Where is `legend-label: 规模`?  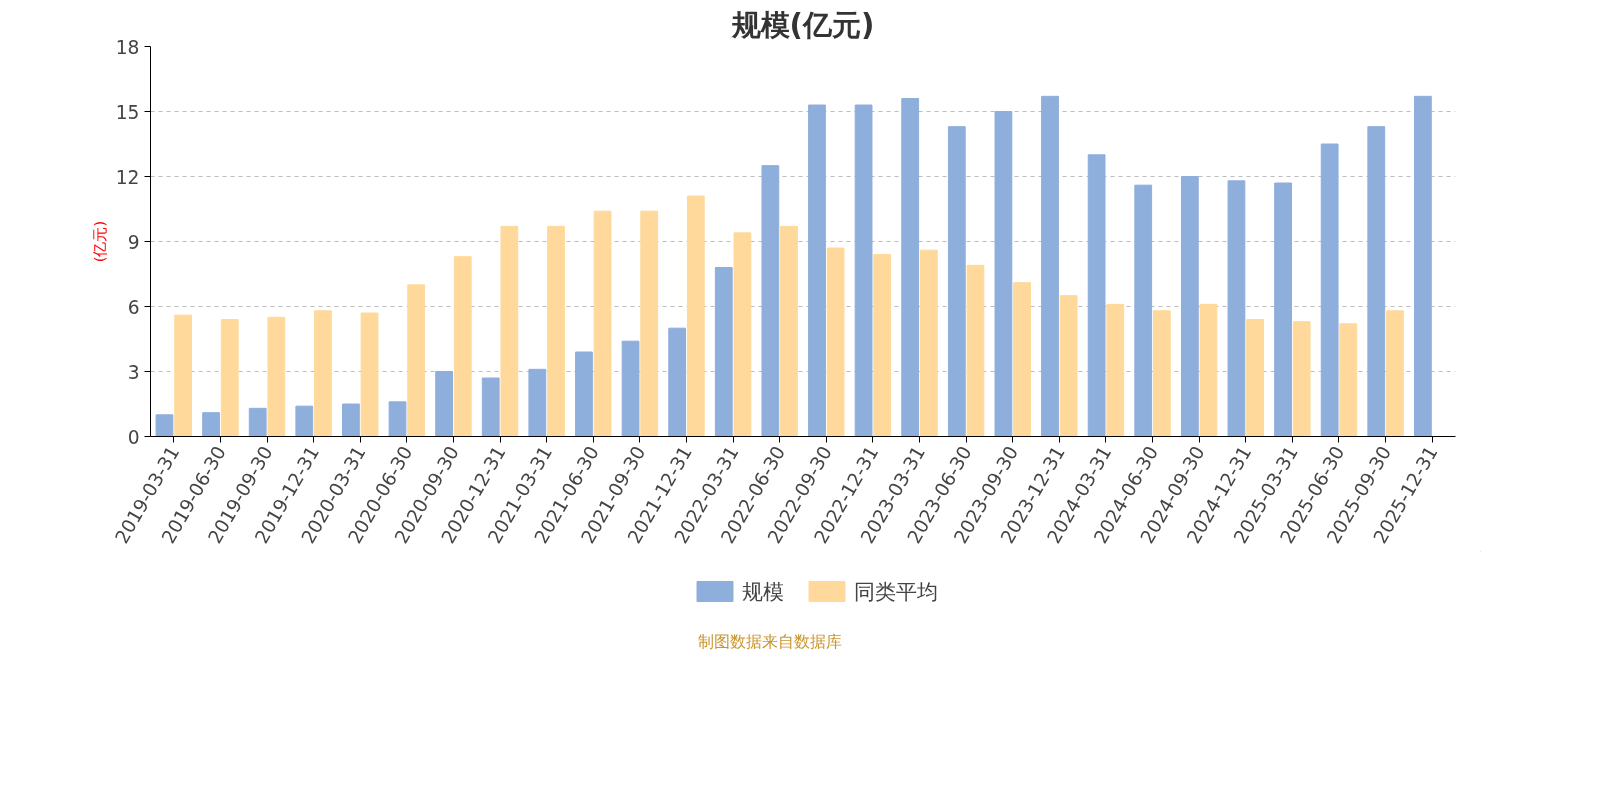 legend-label: 规模 is located at coordinates (763, 591).